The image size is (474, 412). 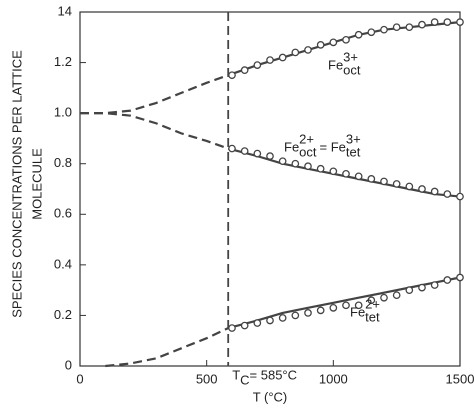 I want to click on annotation: = Fe, so click(x=333, y=146).